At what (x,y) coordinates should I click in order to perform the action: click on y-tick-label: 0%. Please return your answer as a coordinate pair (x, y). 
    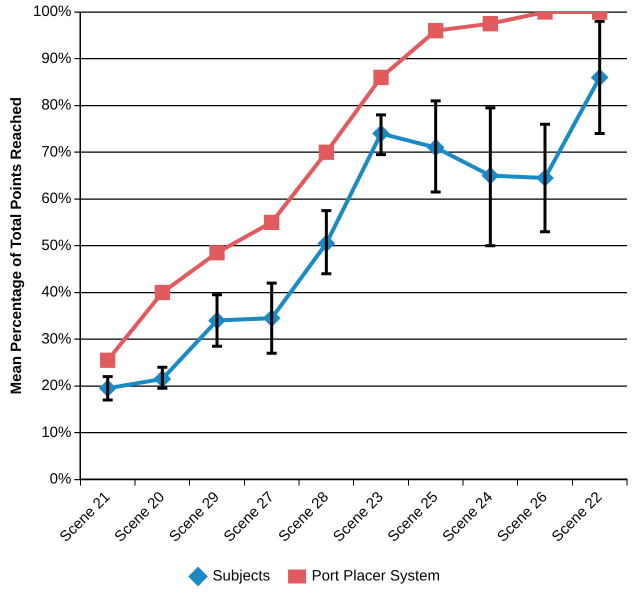
    Looking at the image, I should click on (61, 479).